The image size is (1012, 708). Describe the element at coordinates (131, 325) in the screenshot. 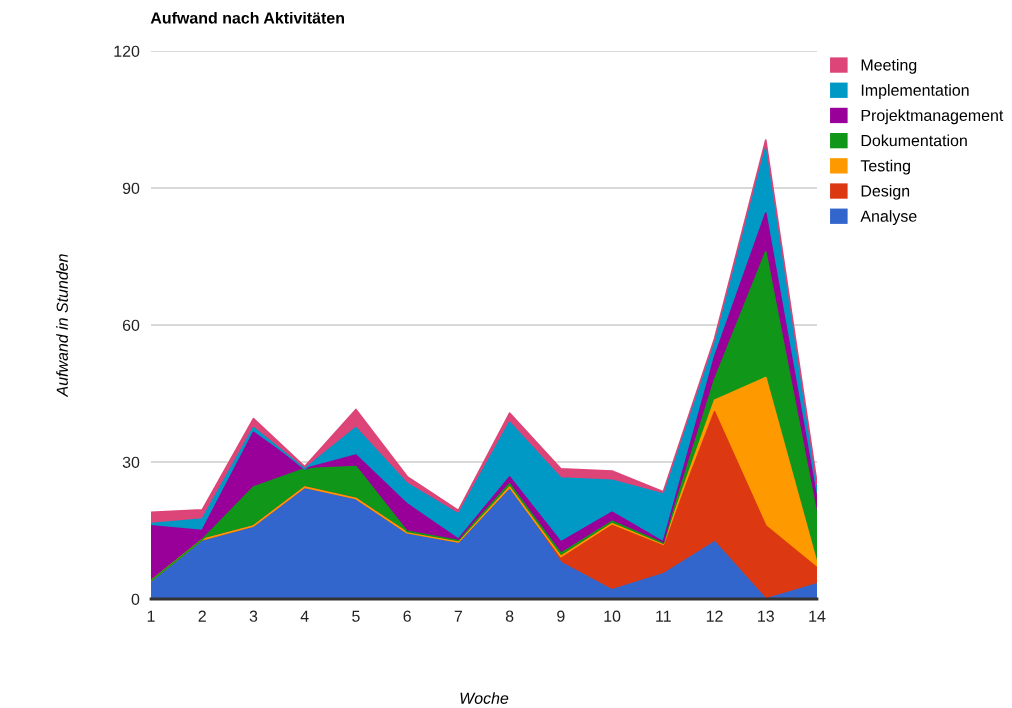

I see `y-tick-label: 60` at that location.